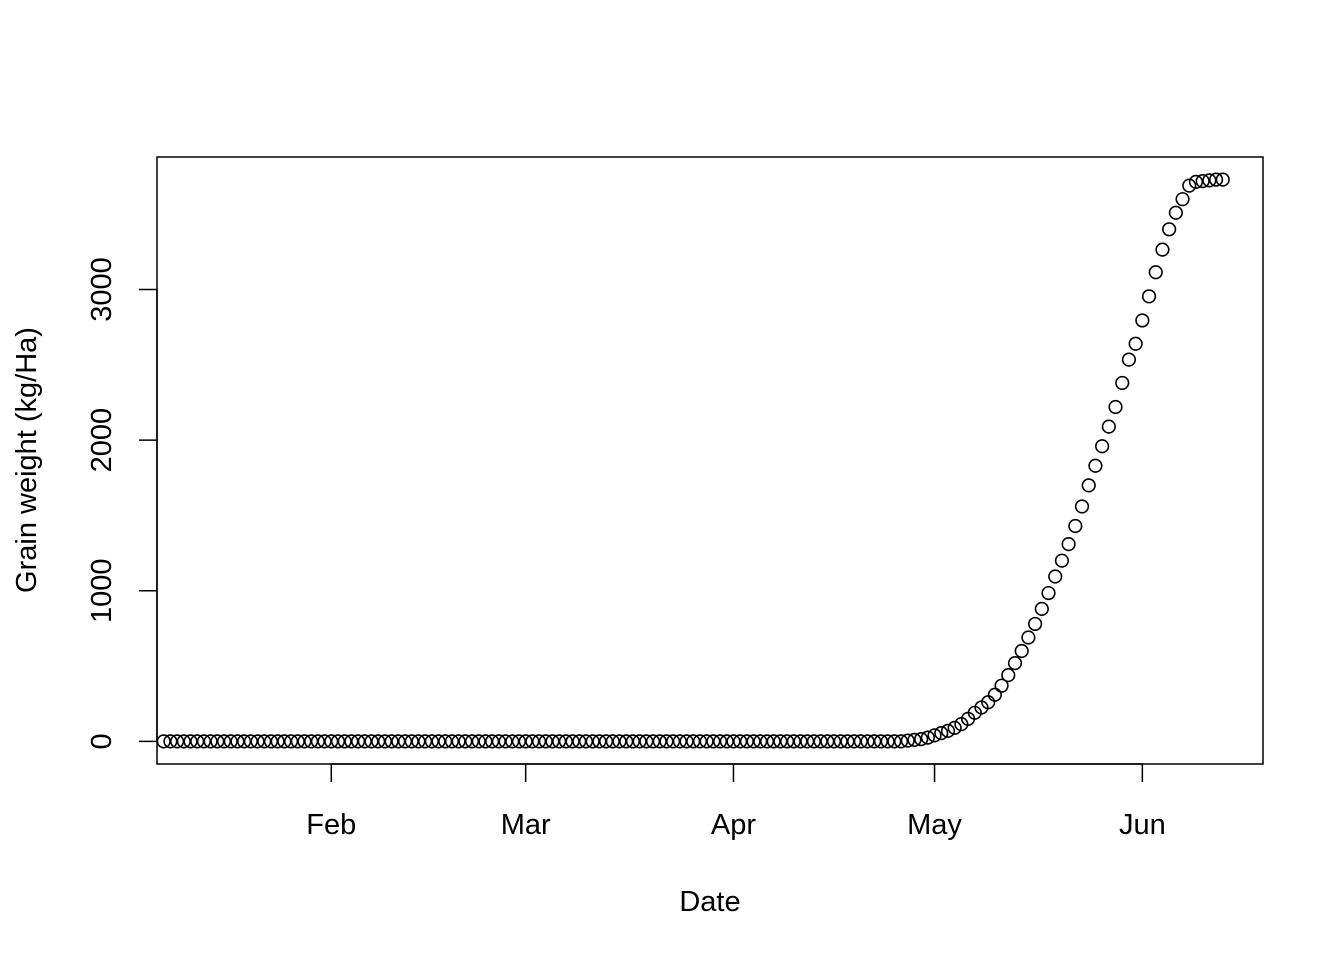 Image resolution: width=1344 pixels, height=960 pixels. Describe the element at coordinates (102, 440) in the screenshot. I see `y-tick-label: 2000` at that location.